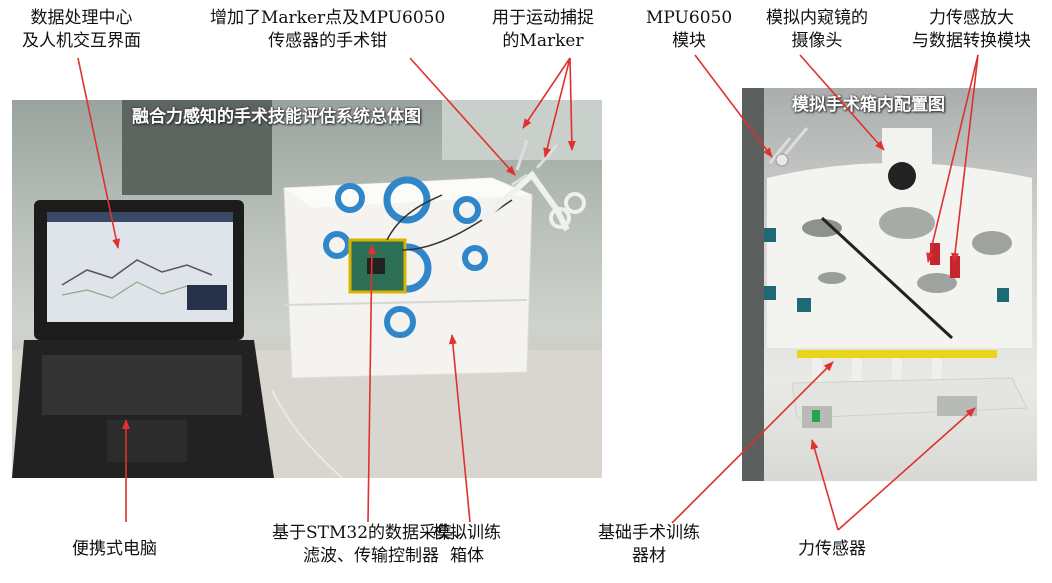 This screenshot has width=1052, height=583. Describe the element at coordinates (752, 442) in the screenshot. I see `arrow-equipment` at that location.